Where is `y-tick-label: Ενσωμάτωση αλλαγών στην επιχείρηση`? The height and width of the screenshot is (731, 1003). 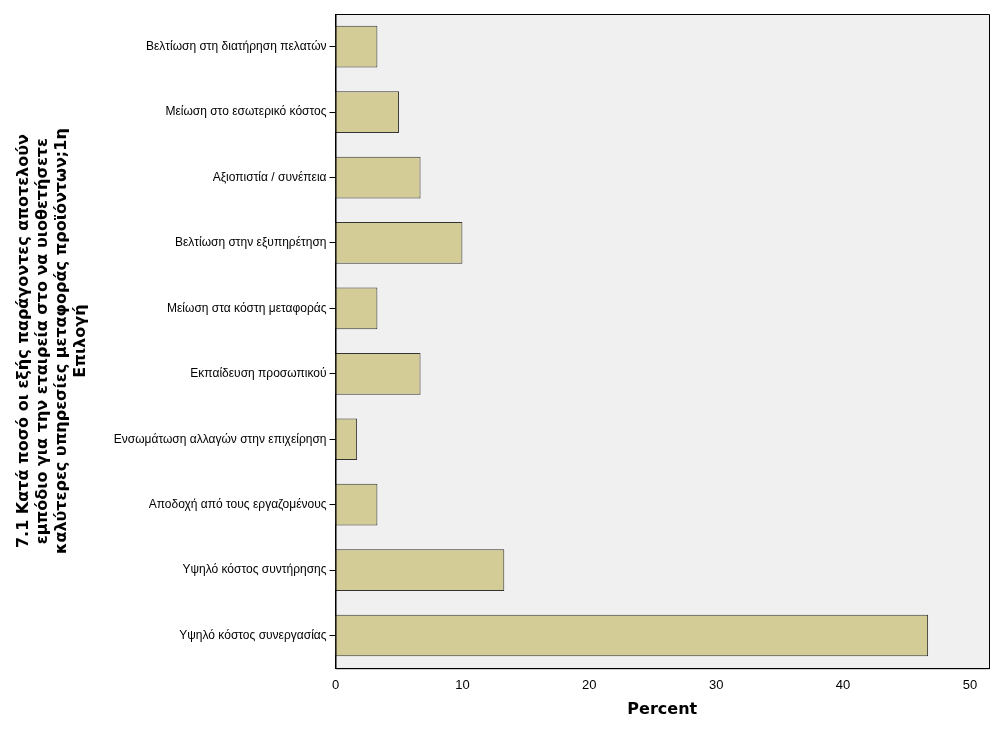 y-tick-label: Ενσωμάτωση αλλαγών στην επιχείρηση is located at coordinates (220, 438).